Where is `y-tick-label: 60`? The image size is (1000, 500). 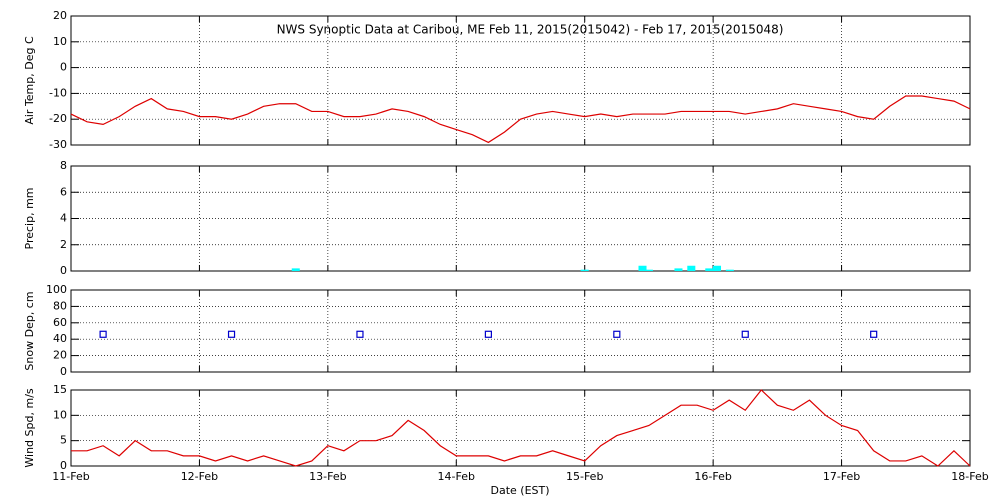
y-tick-label: 60 is located at coordinates (60, 322).